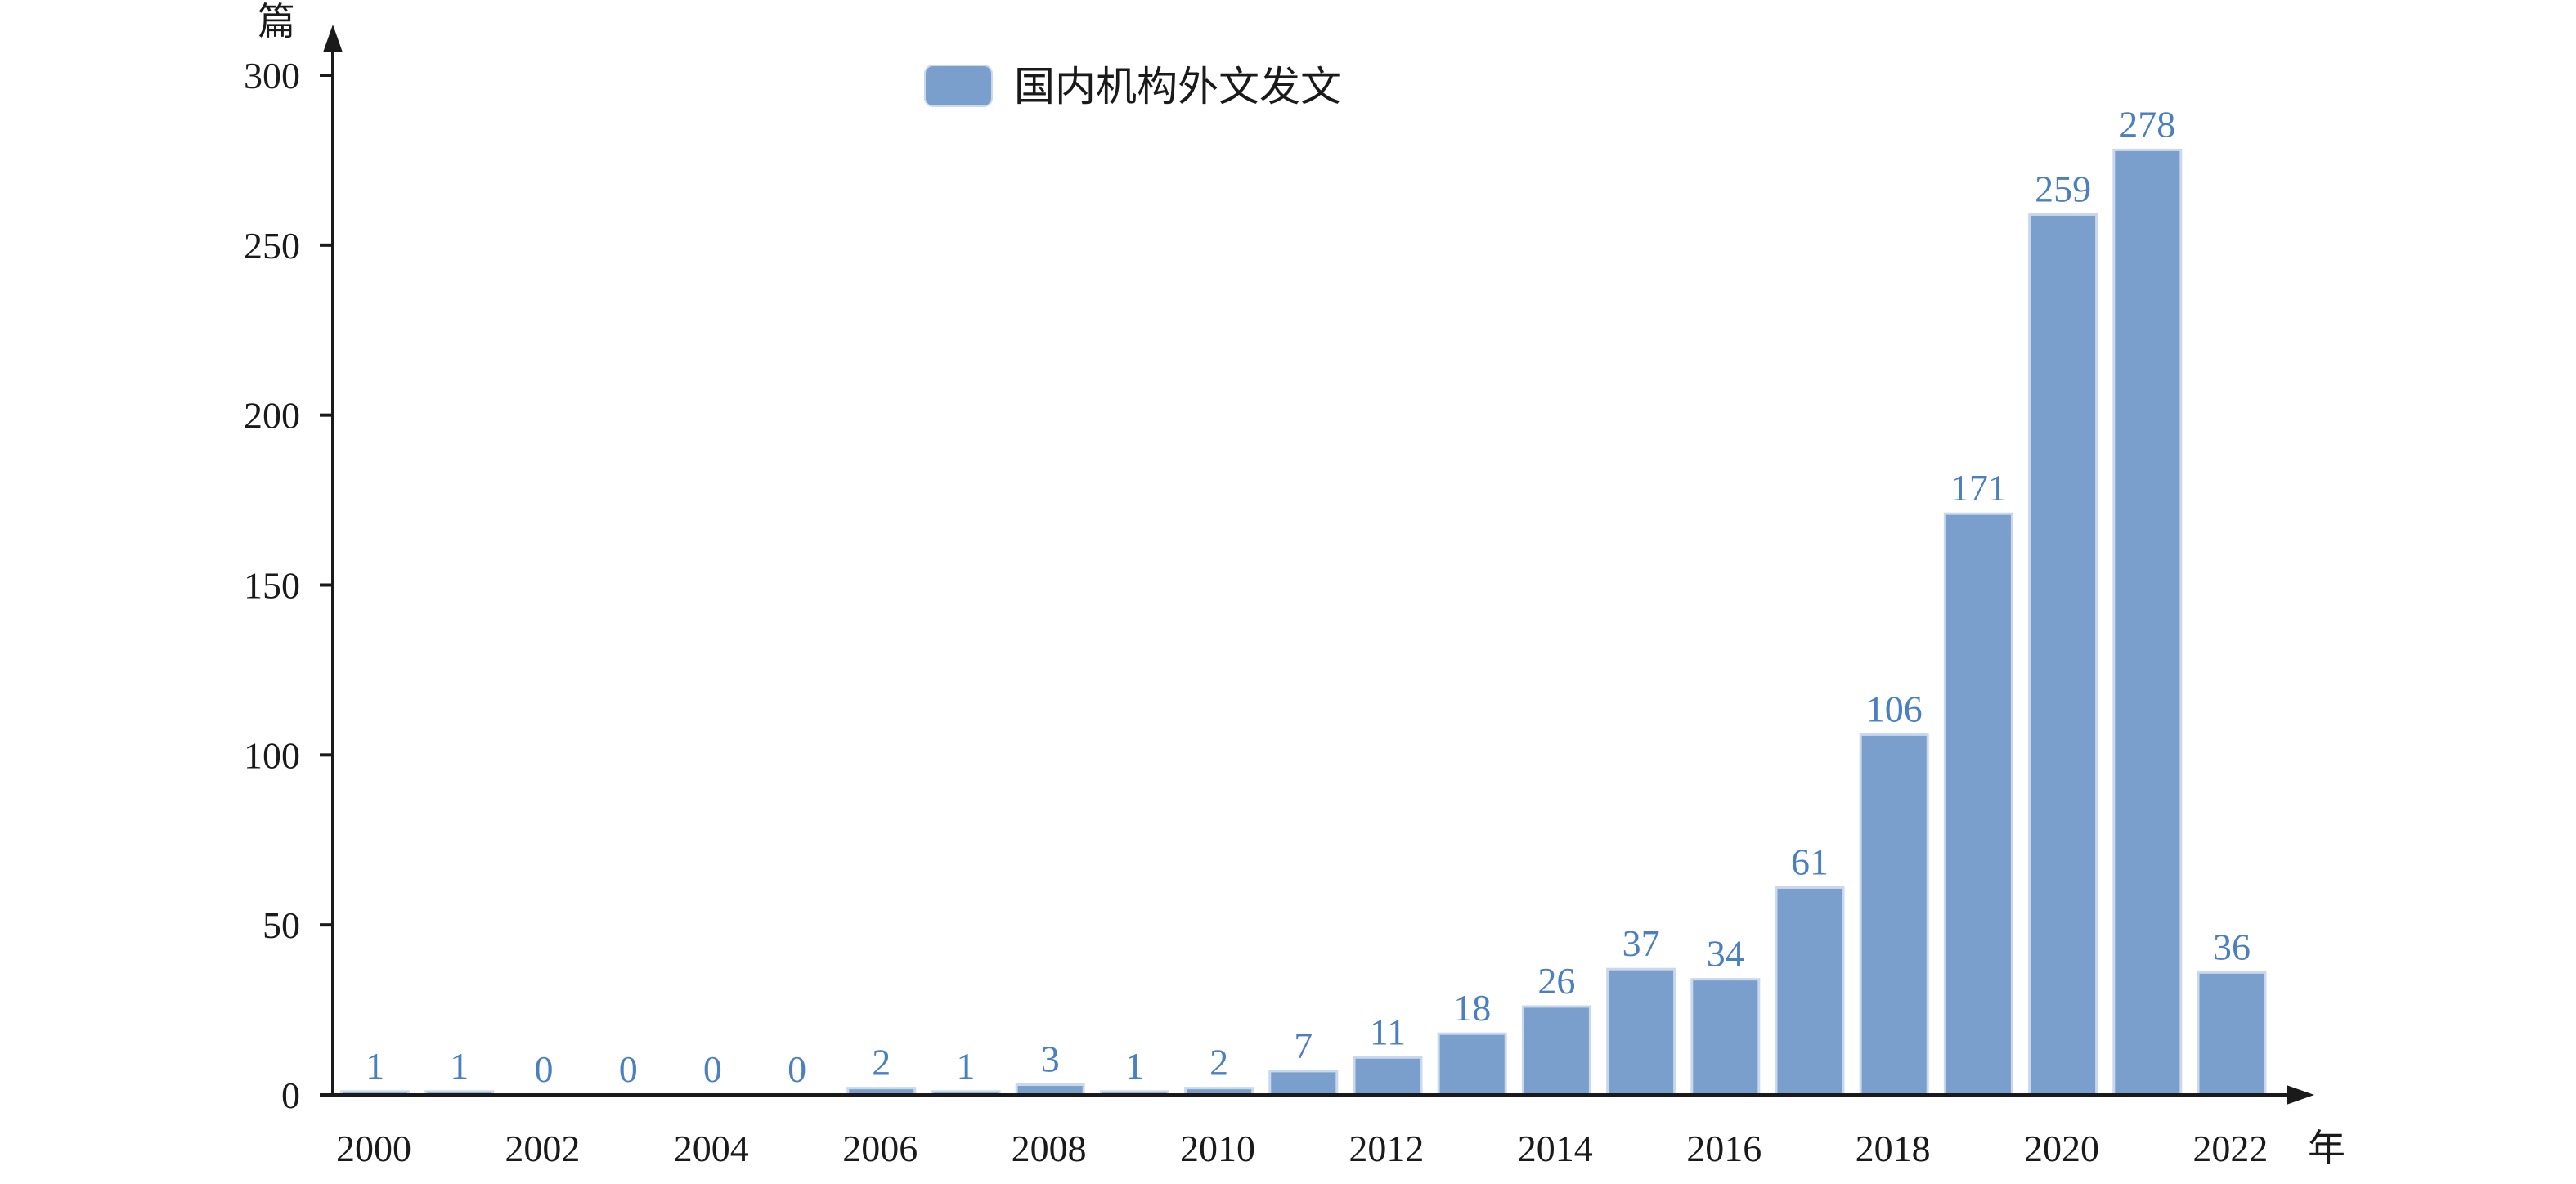 The height and width of the screenshot is (1184, 2576). What do you see at coordinates (1555, 1149) in the screenshot?
I see `x-tick-label-2014: 2014` at bounding box center [1555, 1149].